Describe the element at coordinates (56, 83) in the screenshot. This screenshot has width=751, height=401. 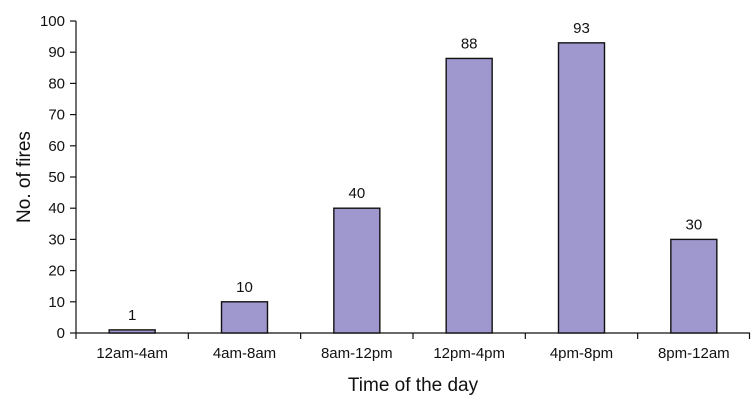
I see `y-tick-label: 80` at that location.